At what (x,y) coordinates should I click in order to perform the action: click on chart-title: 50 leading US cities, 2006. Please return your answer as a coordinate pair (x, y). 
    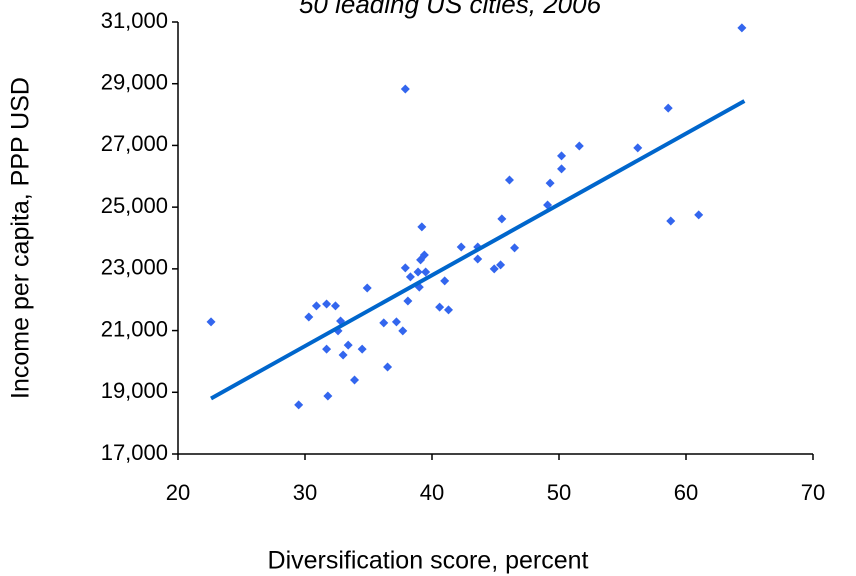
    Looking at the image, I should click on (450, 9).